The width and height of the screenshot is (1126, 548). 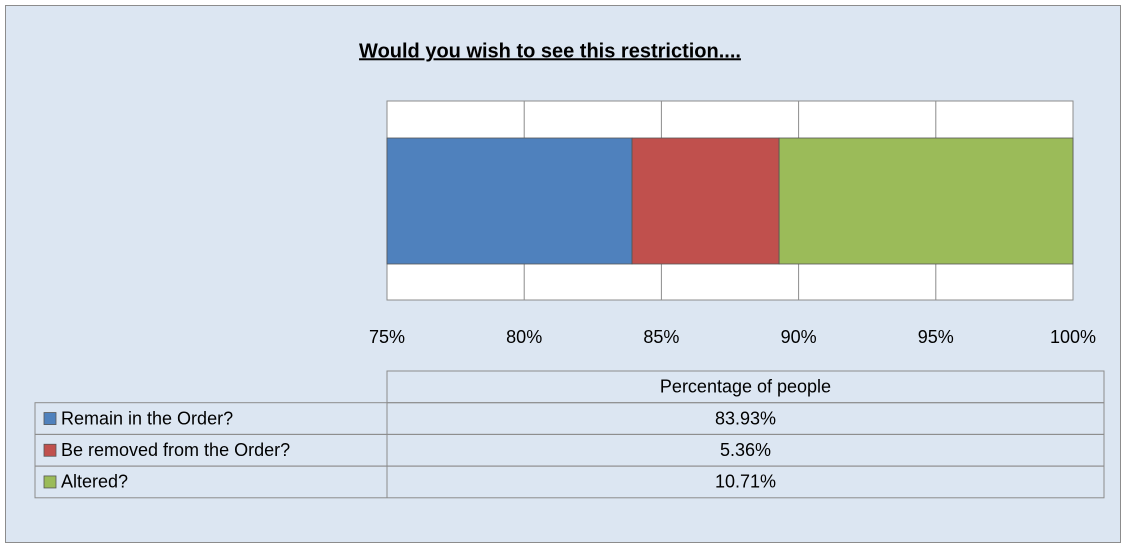 What do you see at coordinates (94, 482) in the screenshot?
I see `legend-label: Altered?` at bounding box center [94, 482].